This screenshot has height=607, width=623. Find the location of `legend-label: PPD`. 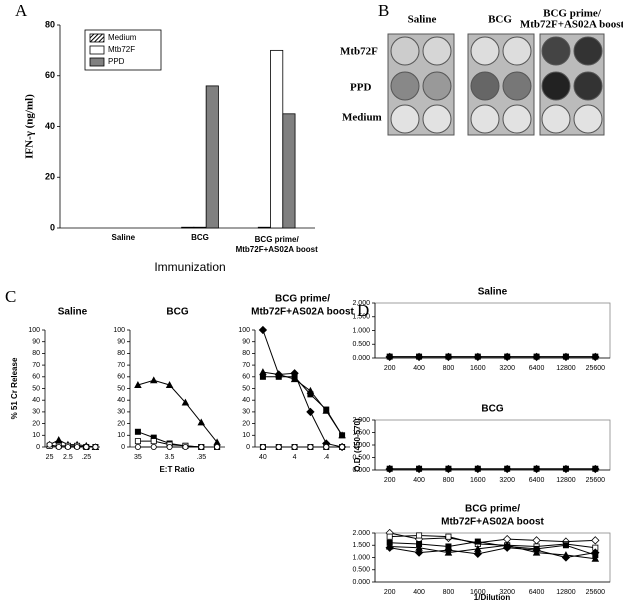

legend-label: PPD is located at coordinates (116, 61).